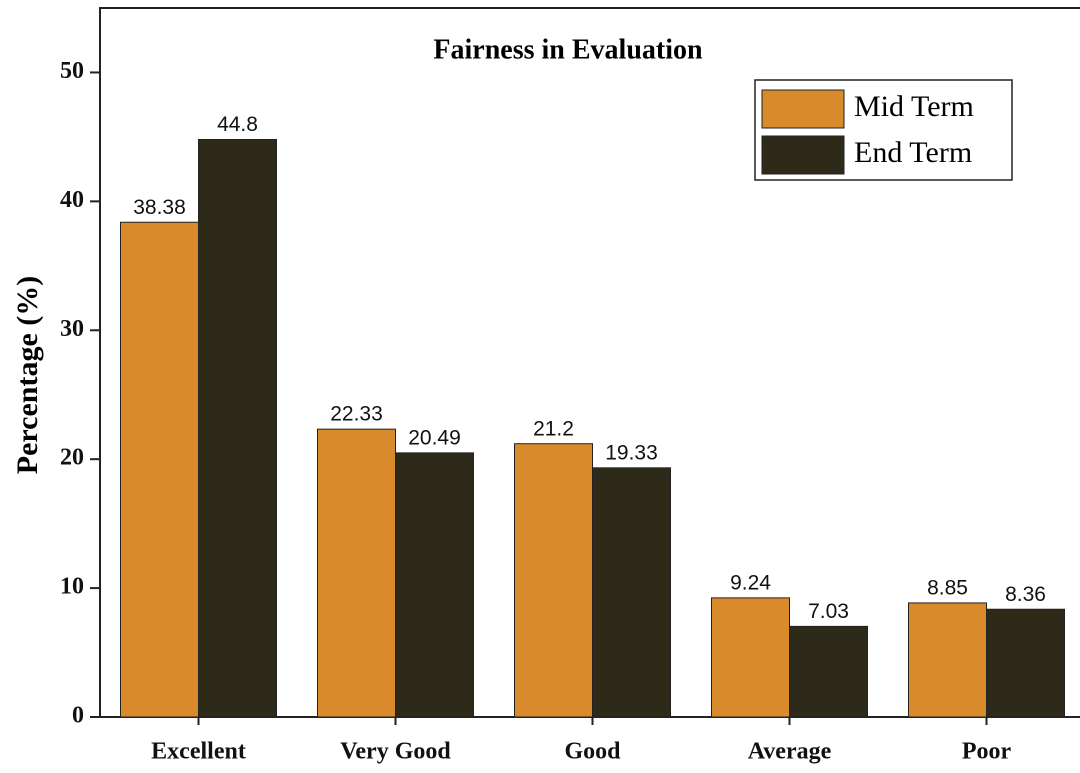 The height and width of the screenshot is (773, 1080). I want to click on y-tick-label: 50, so click(72, 71).